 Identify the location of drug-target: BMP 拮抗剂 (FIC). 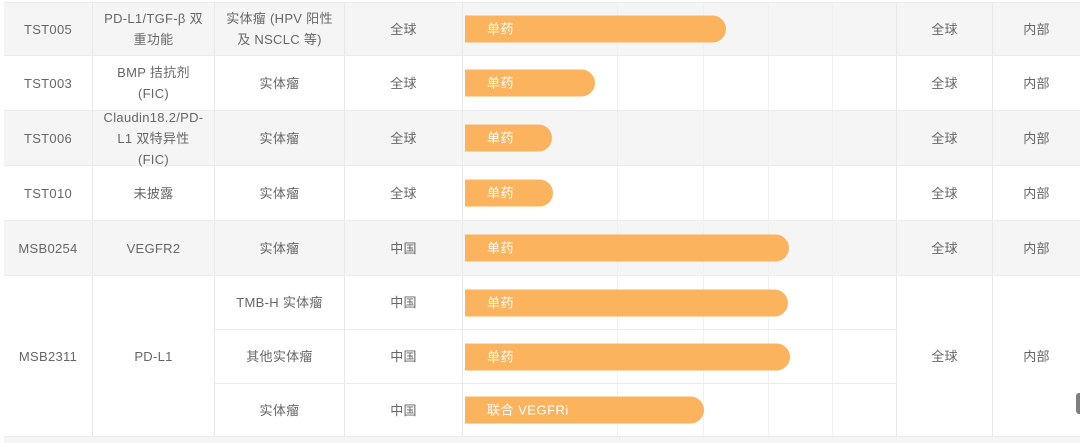
(154, 83).